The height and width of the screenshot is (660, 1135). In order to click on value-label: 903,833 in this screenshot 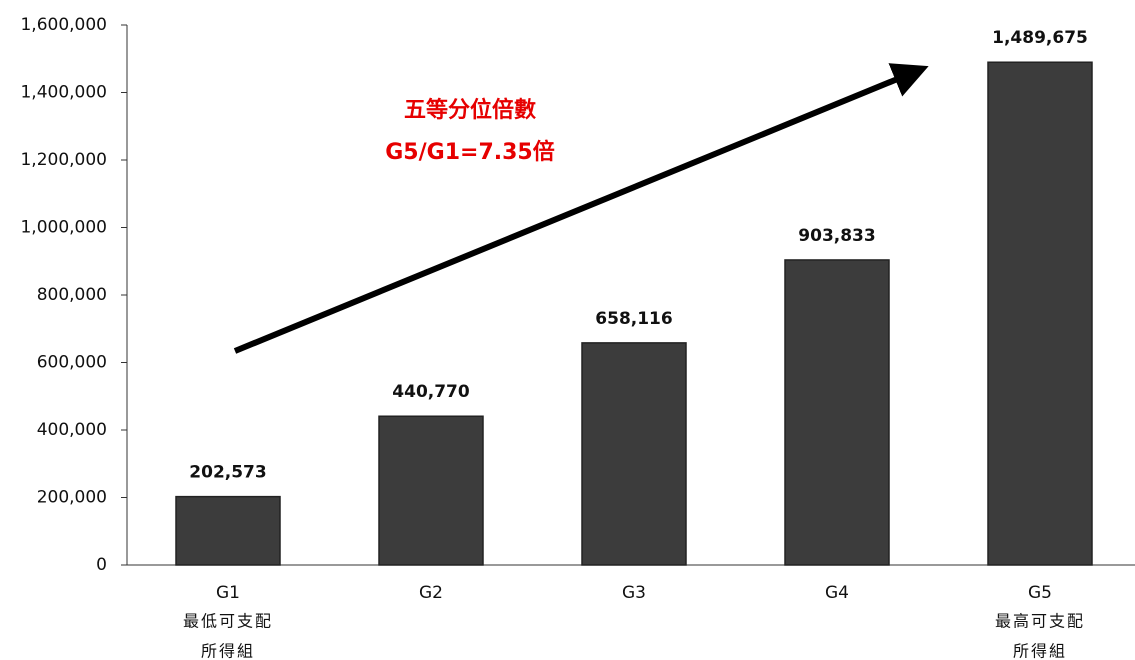, I will do `click(836, 236)`.